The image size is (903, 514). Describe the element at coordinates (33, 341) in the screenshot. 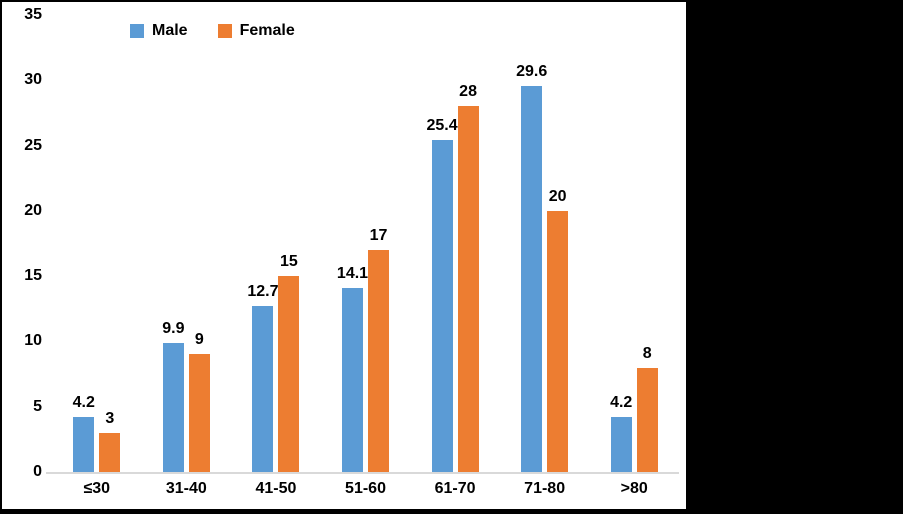

I see `y-axis-tick-label-10: 10` at that location.